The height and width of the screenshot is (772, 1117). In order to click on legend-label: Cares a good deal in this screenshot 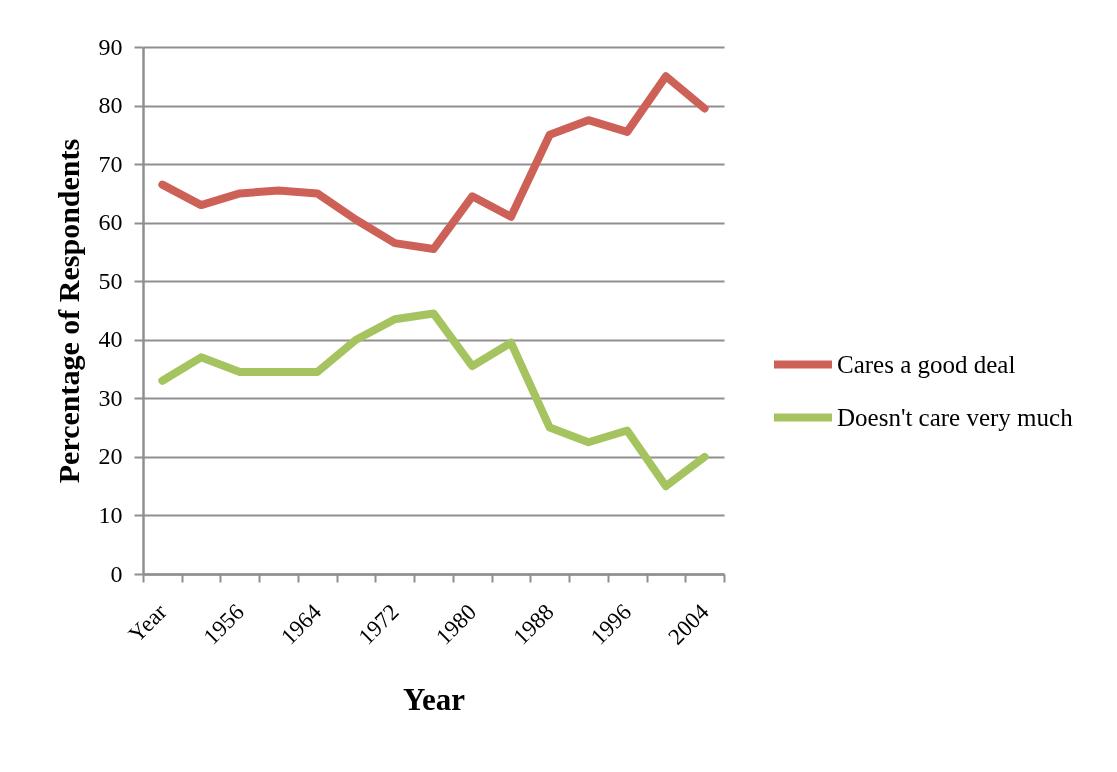, I will do `click(926, 364)`.